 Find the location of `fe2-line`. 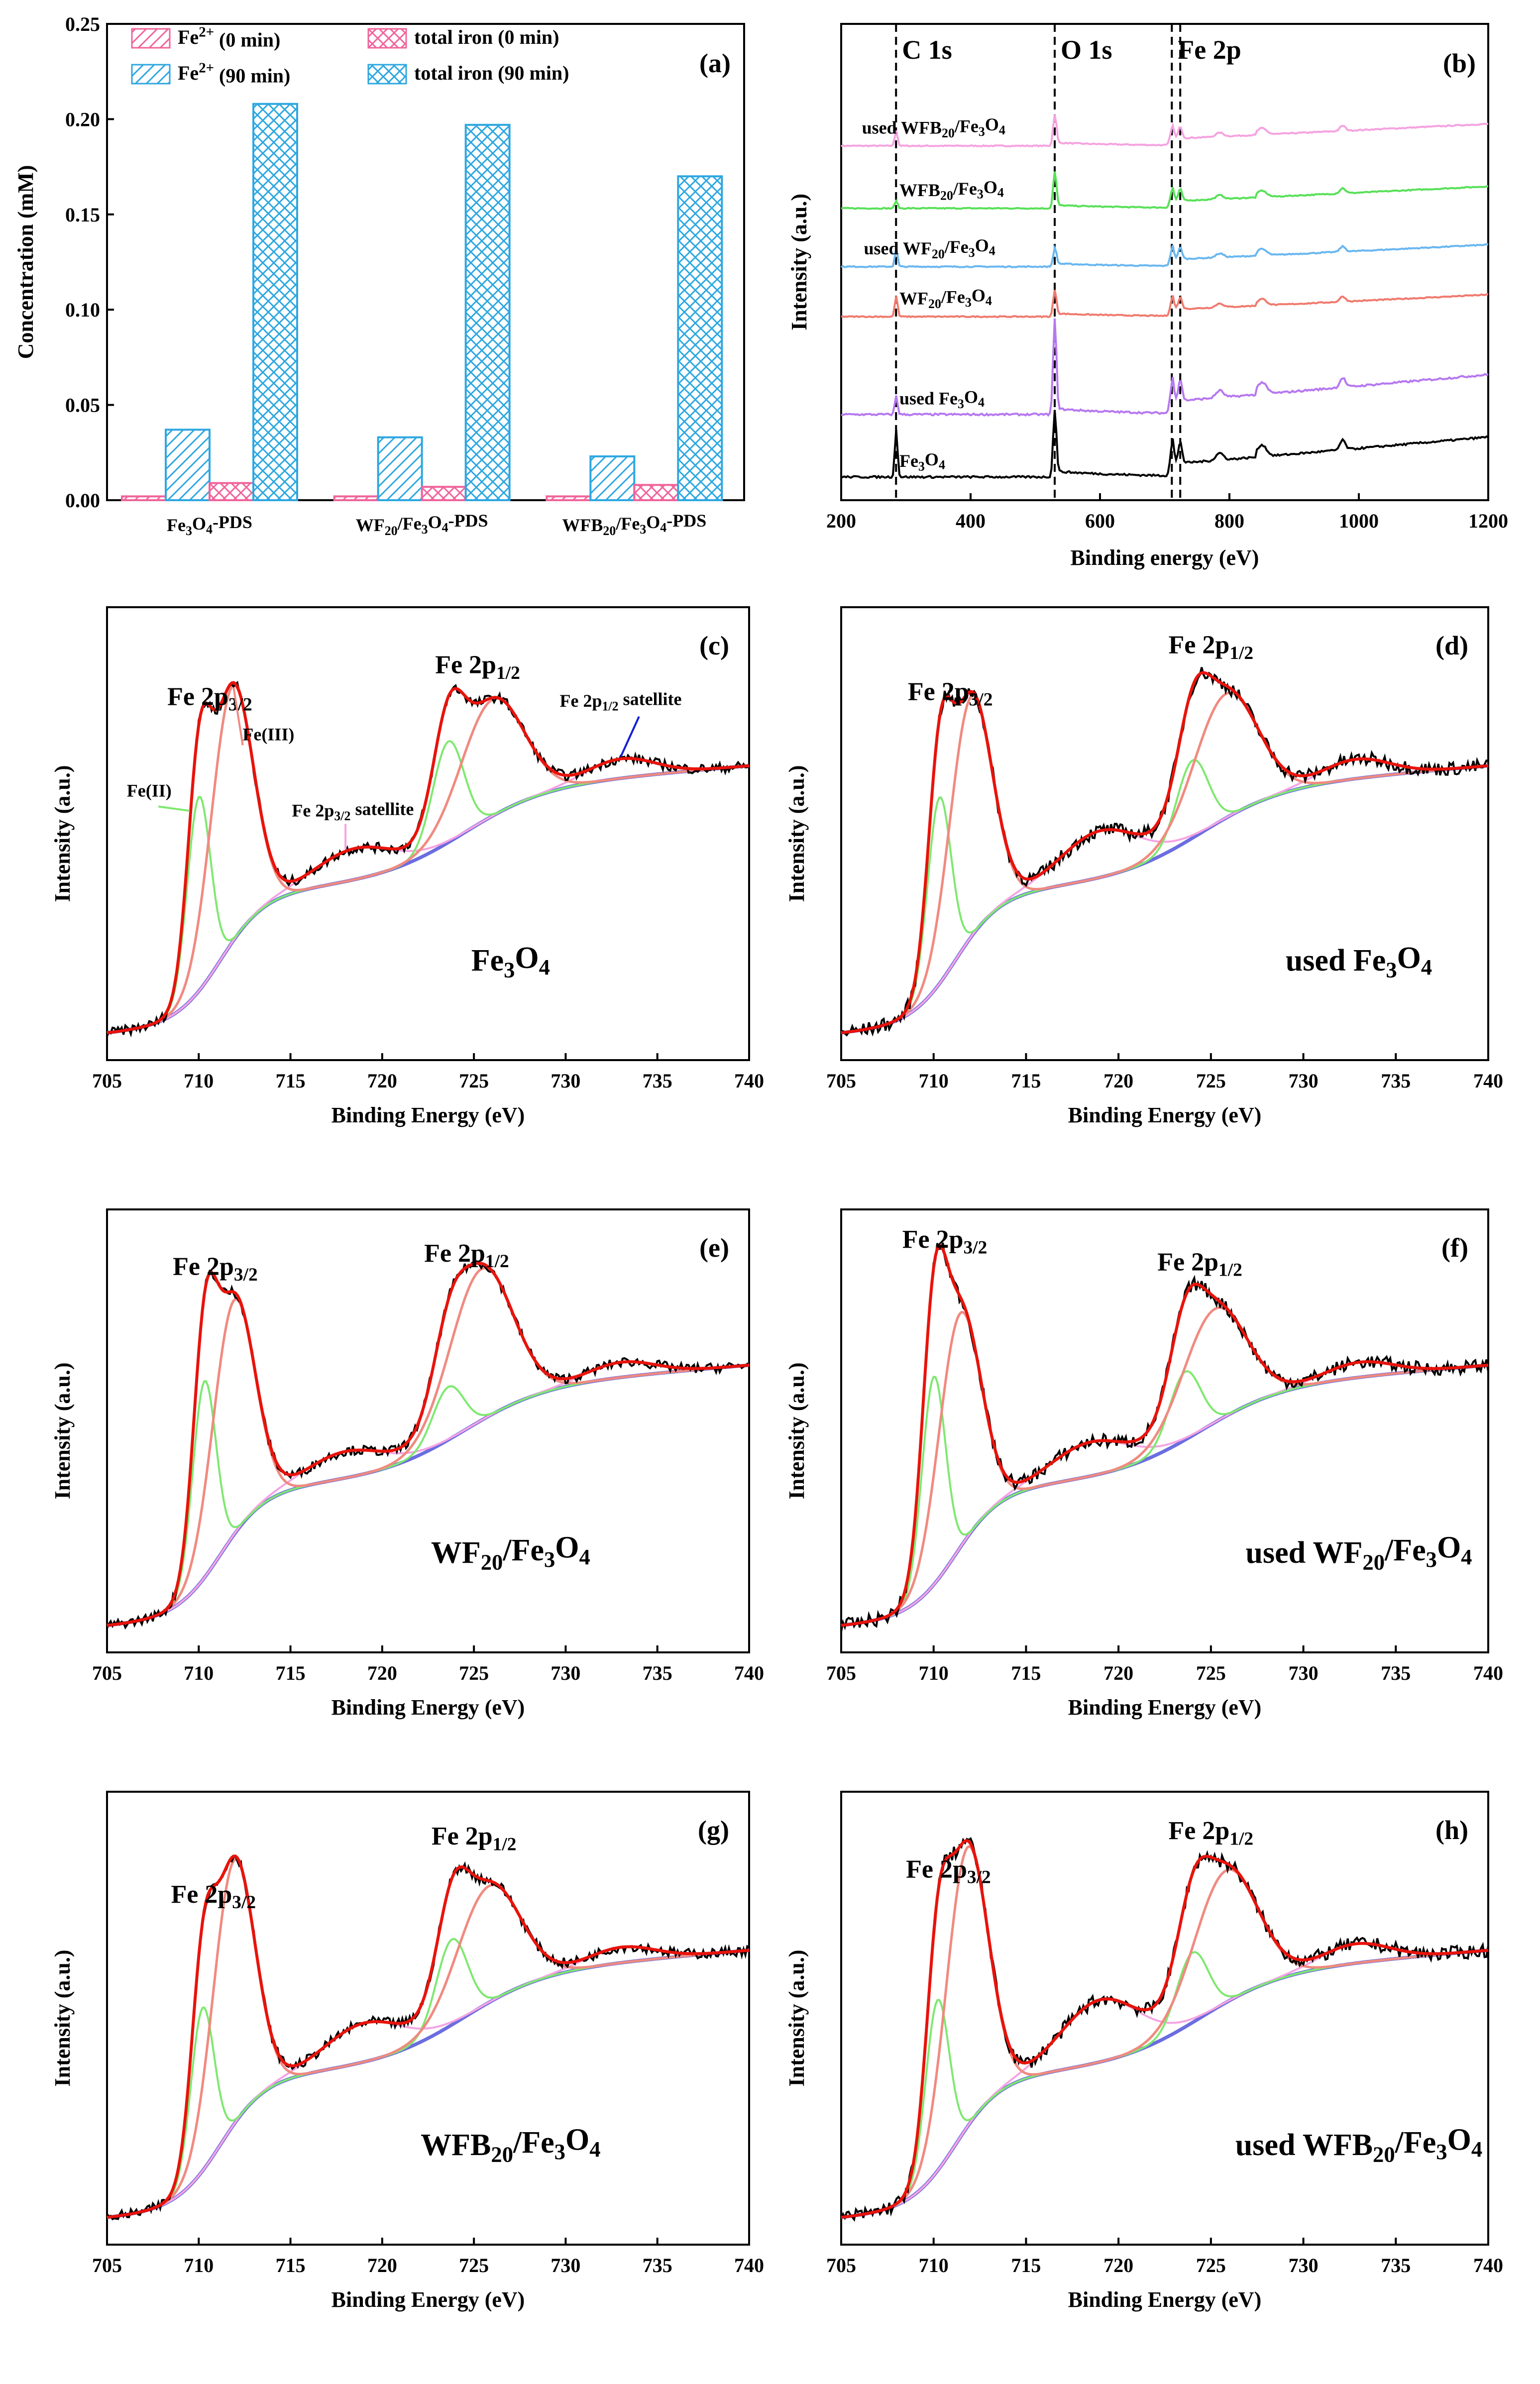

fe2-line is located at coordinates (1165, 1495).